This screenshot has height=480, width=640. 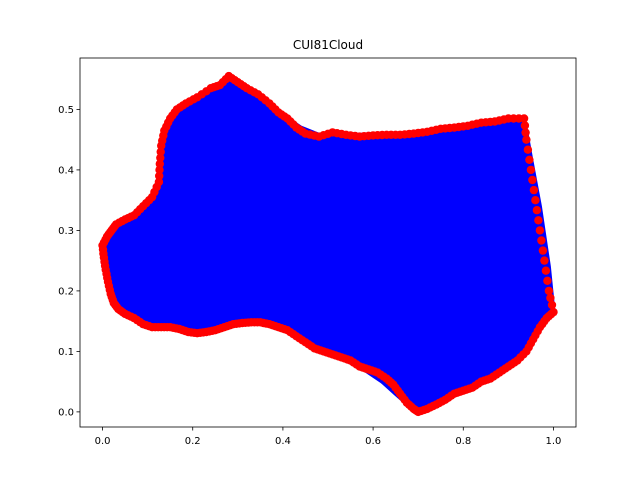 I want to click on x-axis: 0.0 0.2 0.4 0.6 0.8 1.0, so click(x=328, y=437).